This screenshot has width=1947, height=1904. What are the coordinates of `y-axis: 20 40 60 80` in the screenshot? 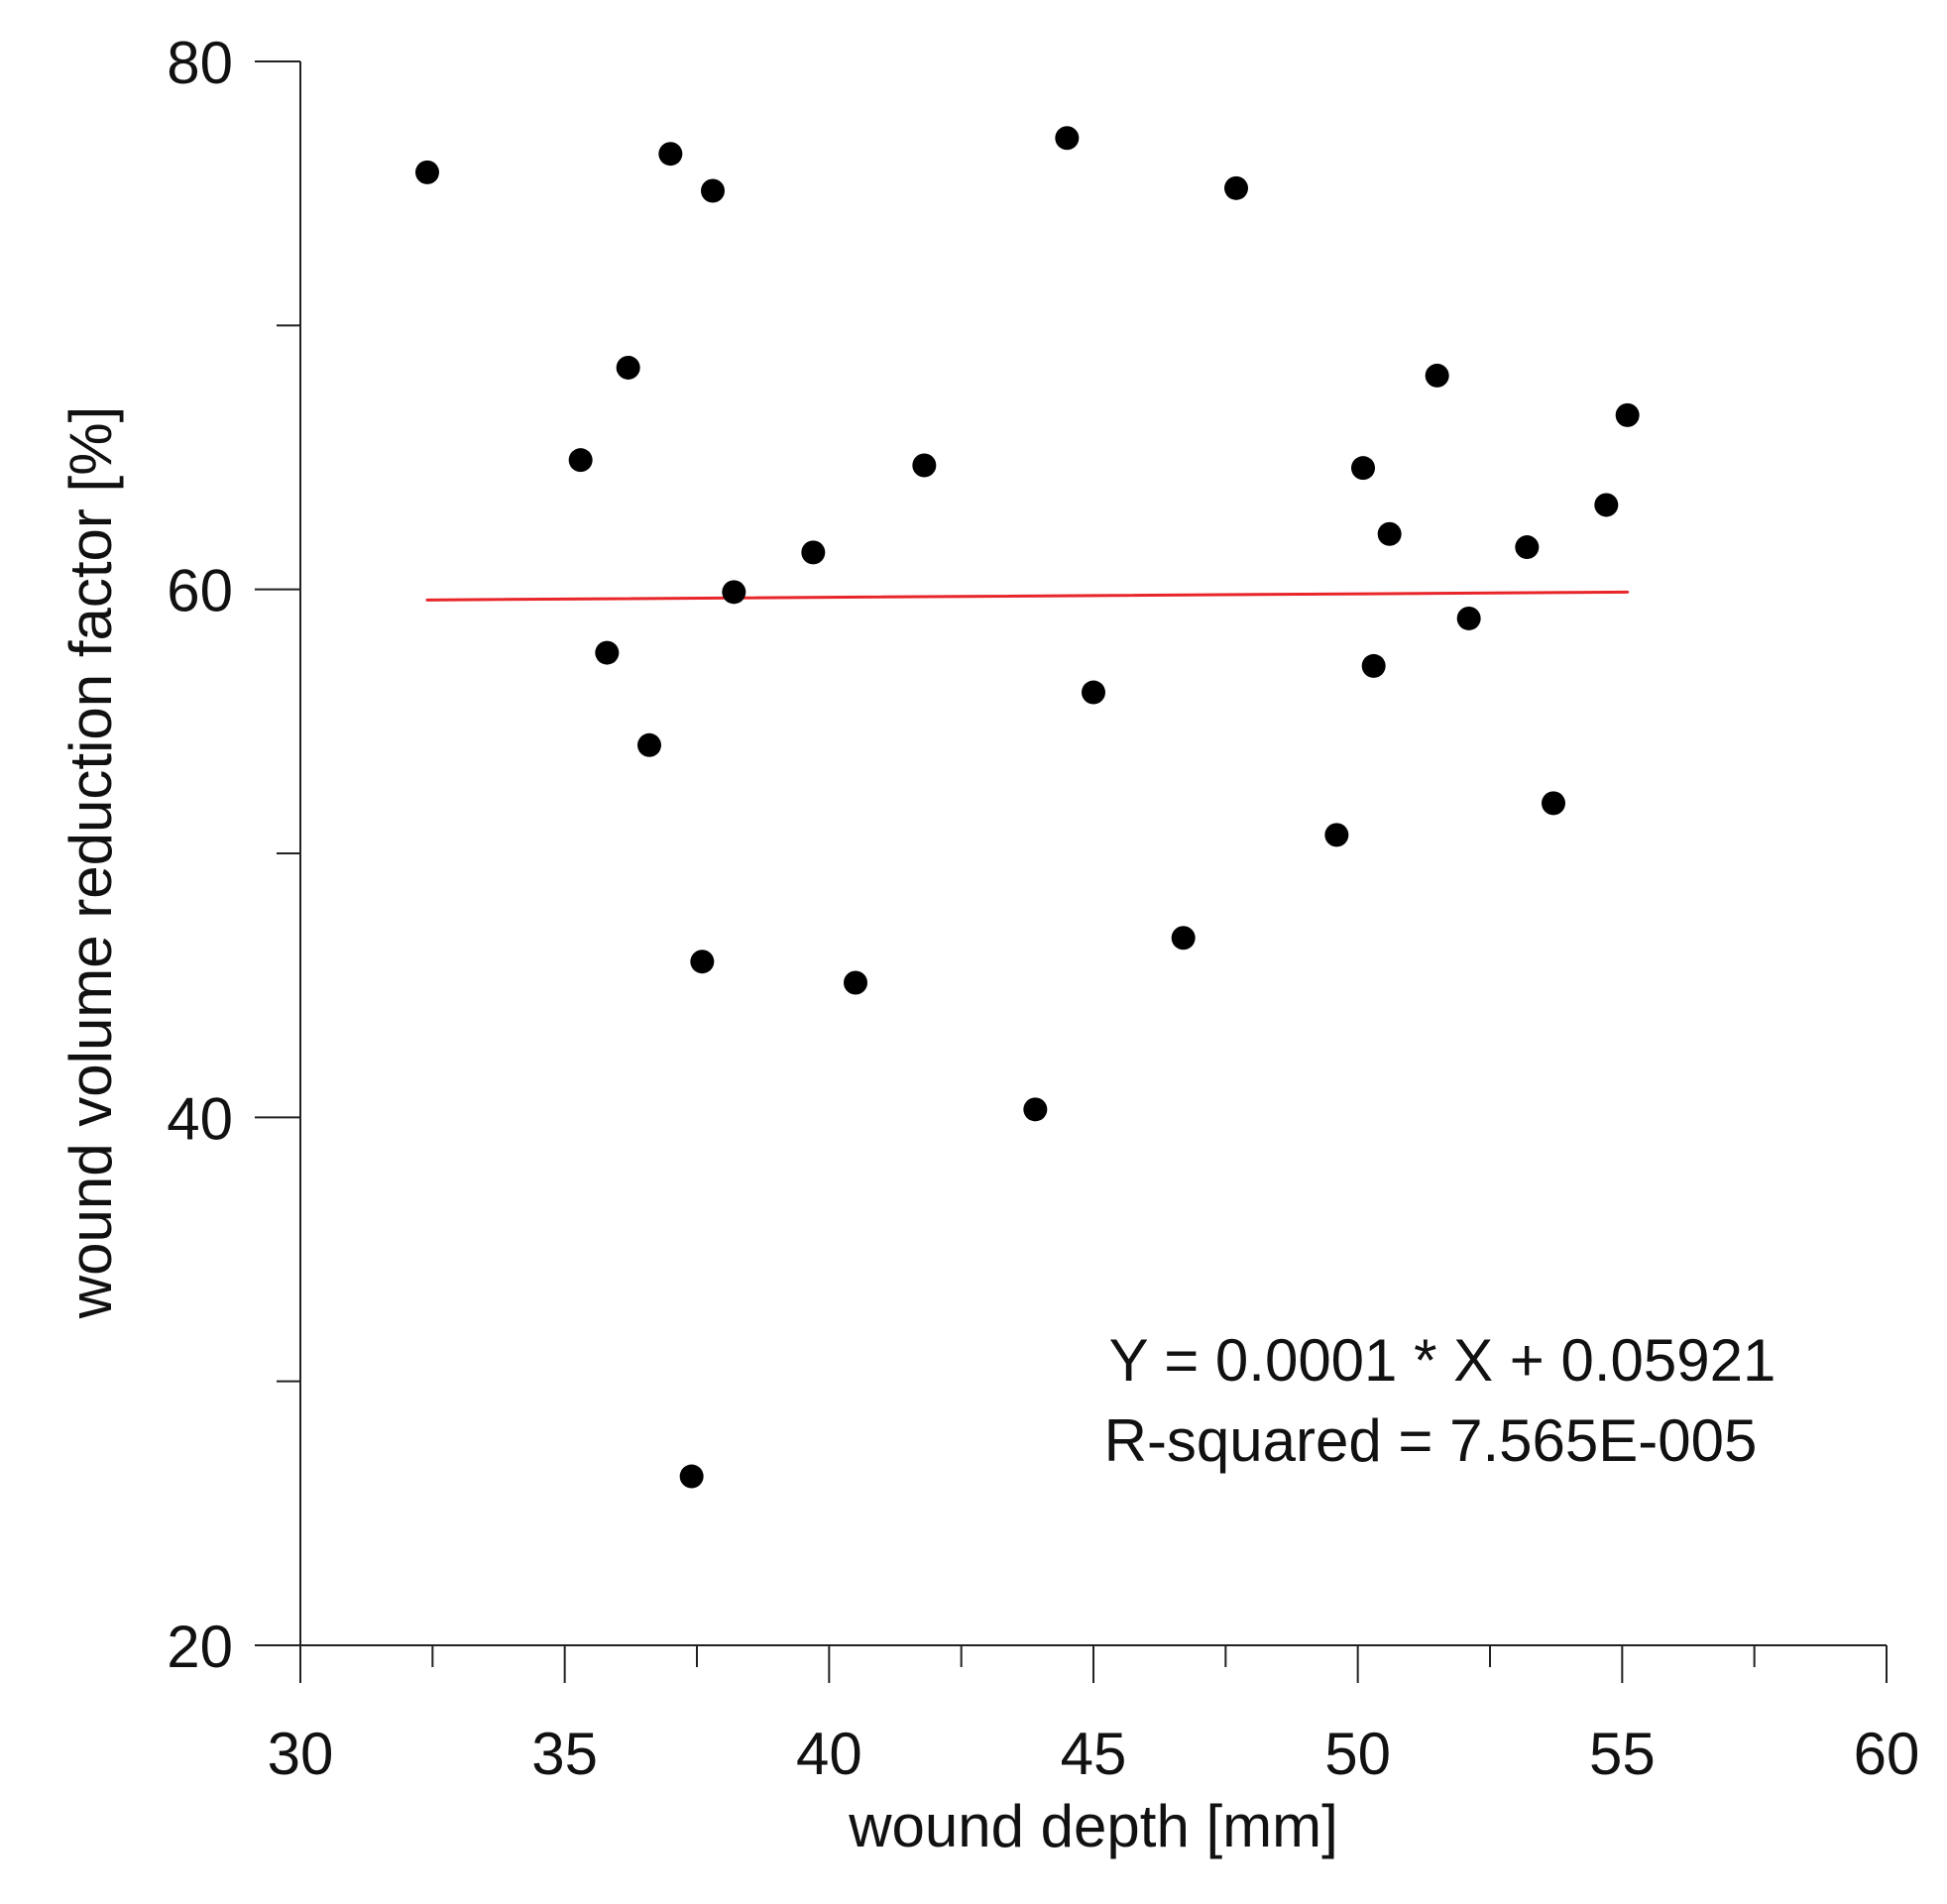 It's located at (234, 856).